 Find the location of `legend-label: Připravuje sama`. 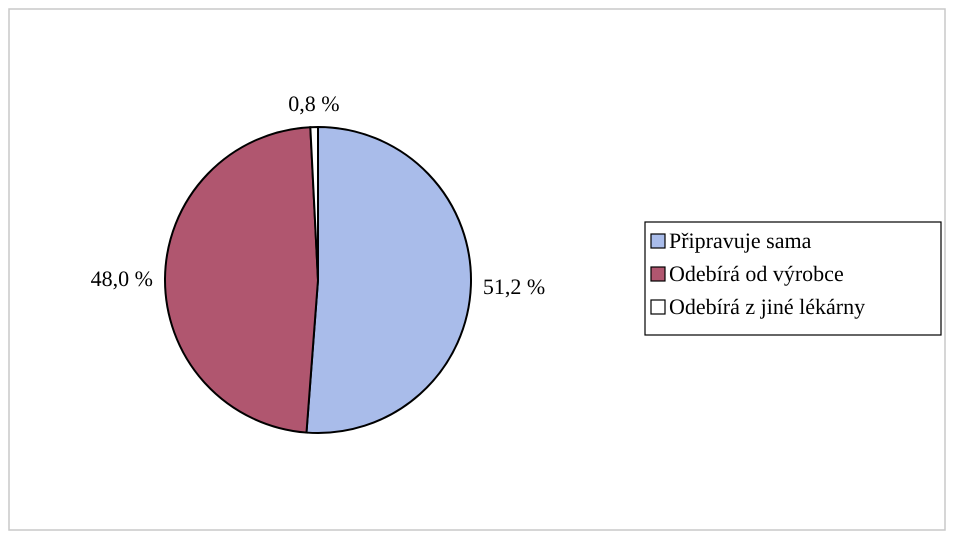

legend-label: Připravuje sama is located at coordinates (740, 240).